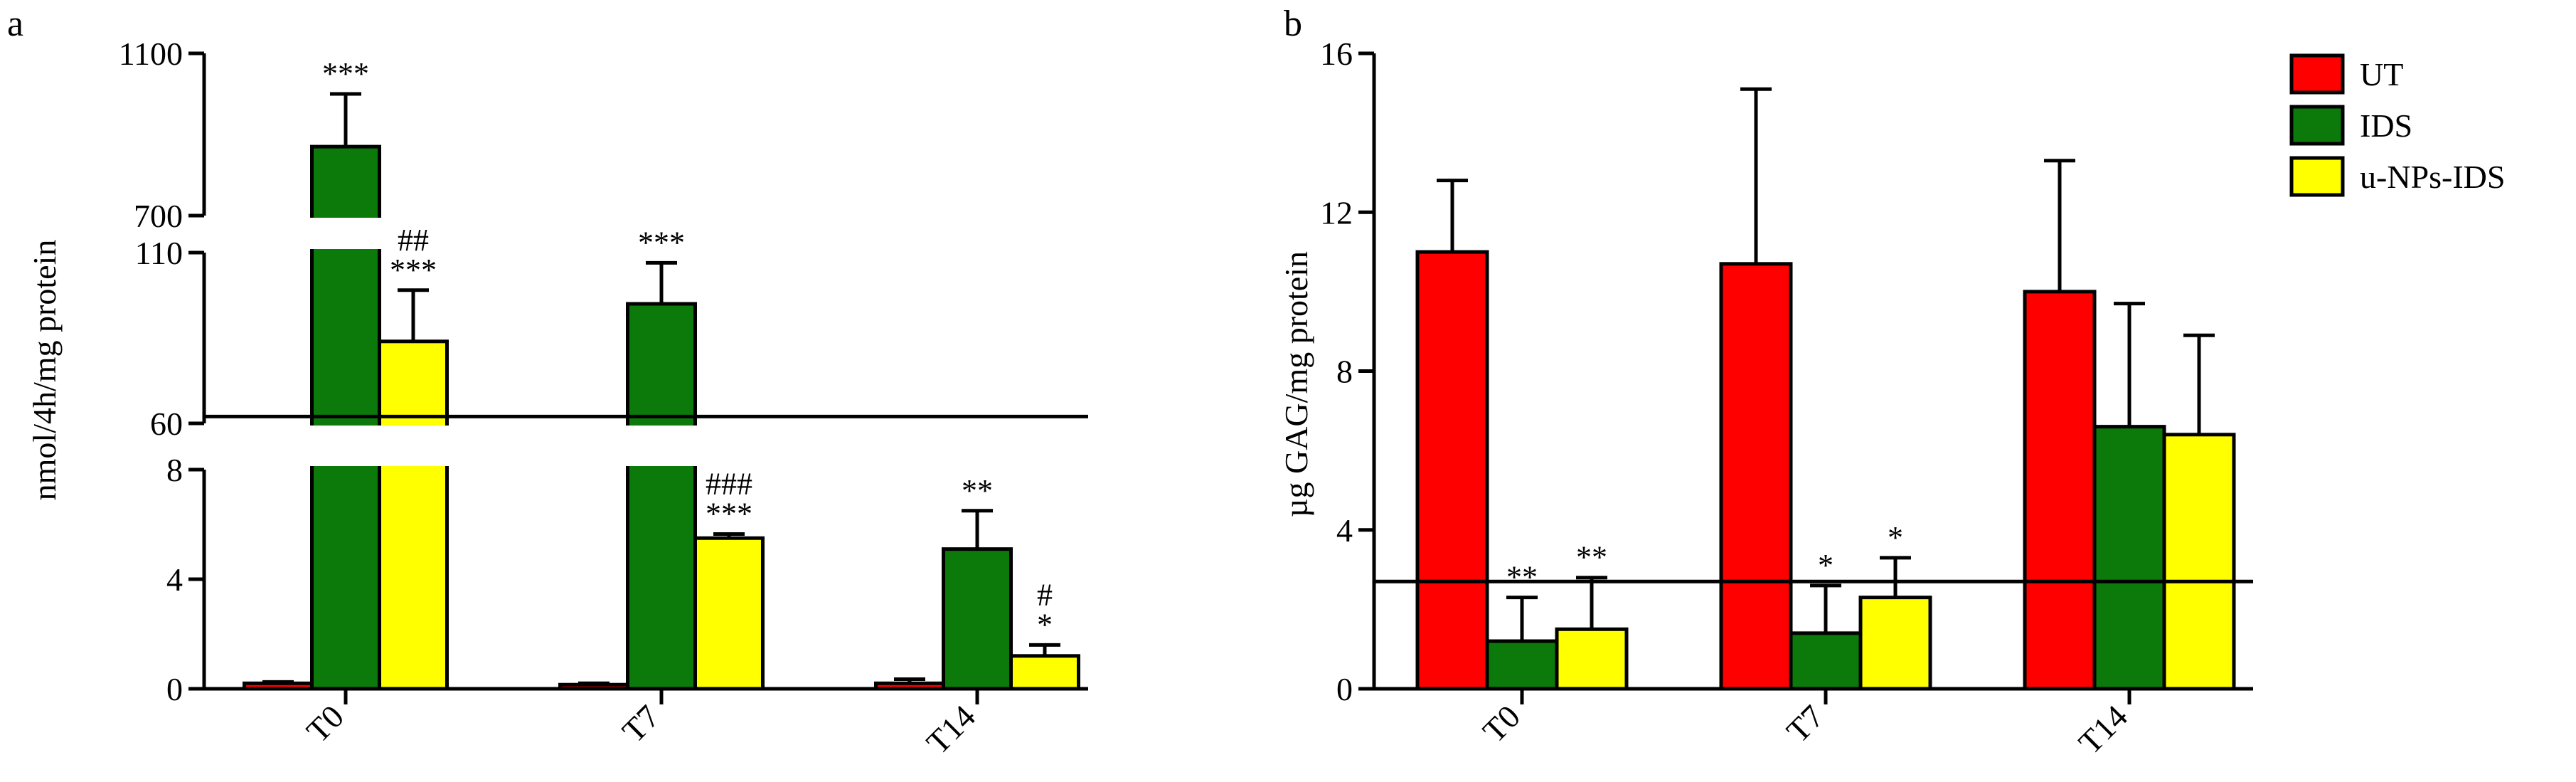 The width and height of the screenshot is (2576, 782). What do you see at coordinates (2381, 75) in the screenshot?
I see `legend-label-UT: UT` at bounding box center [2381, 75].